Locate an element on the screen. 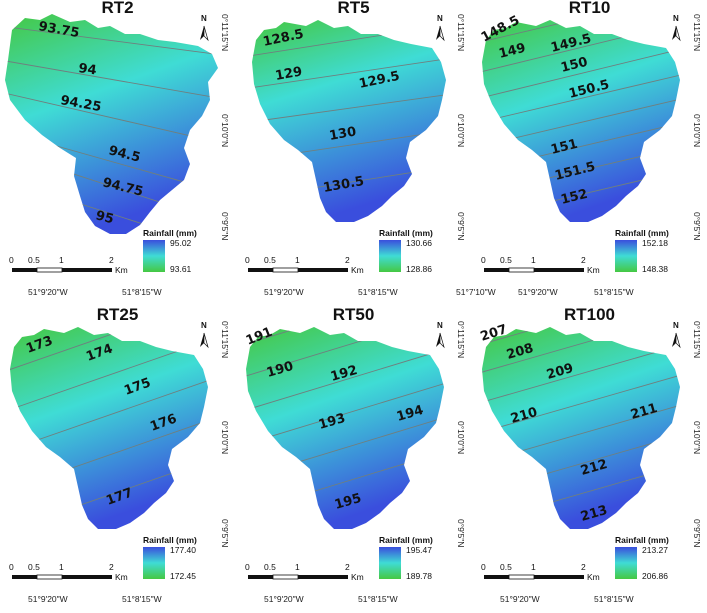  contour-label: 149 is located at coordinates (512, 51).